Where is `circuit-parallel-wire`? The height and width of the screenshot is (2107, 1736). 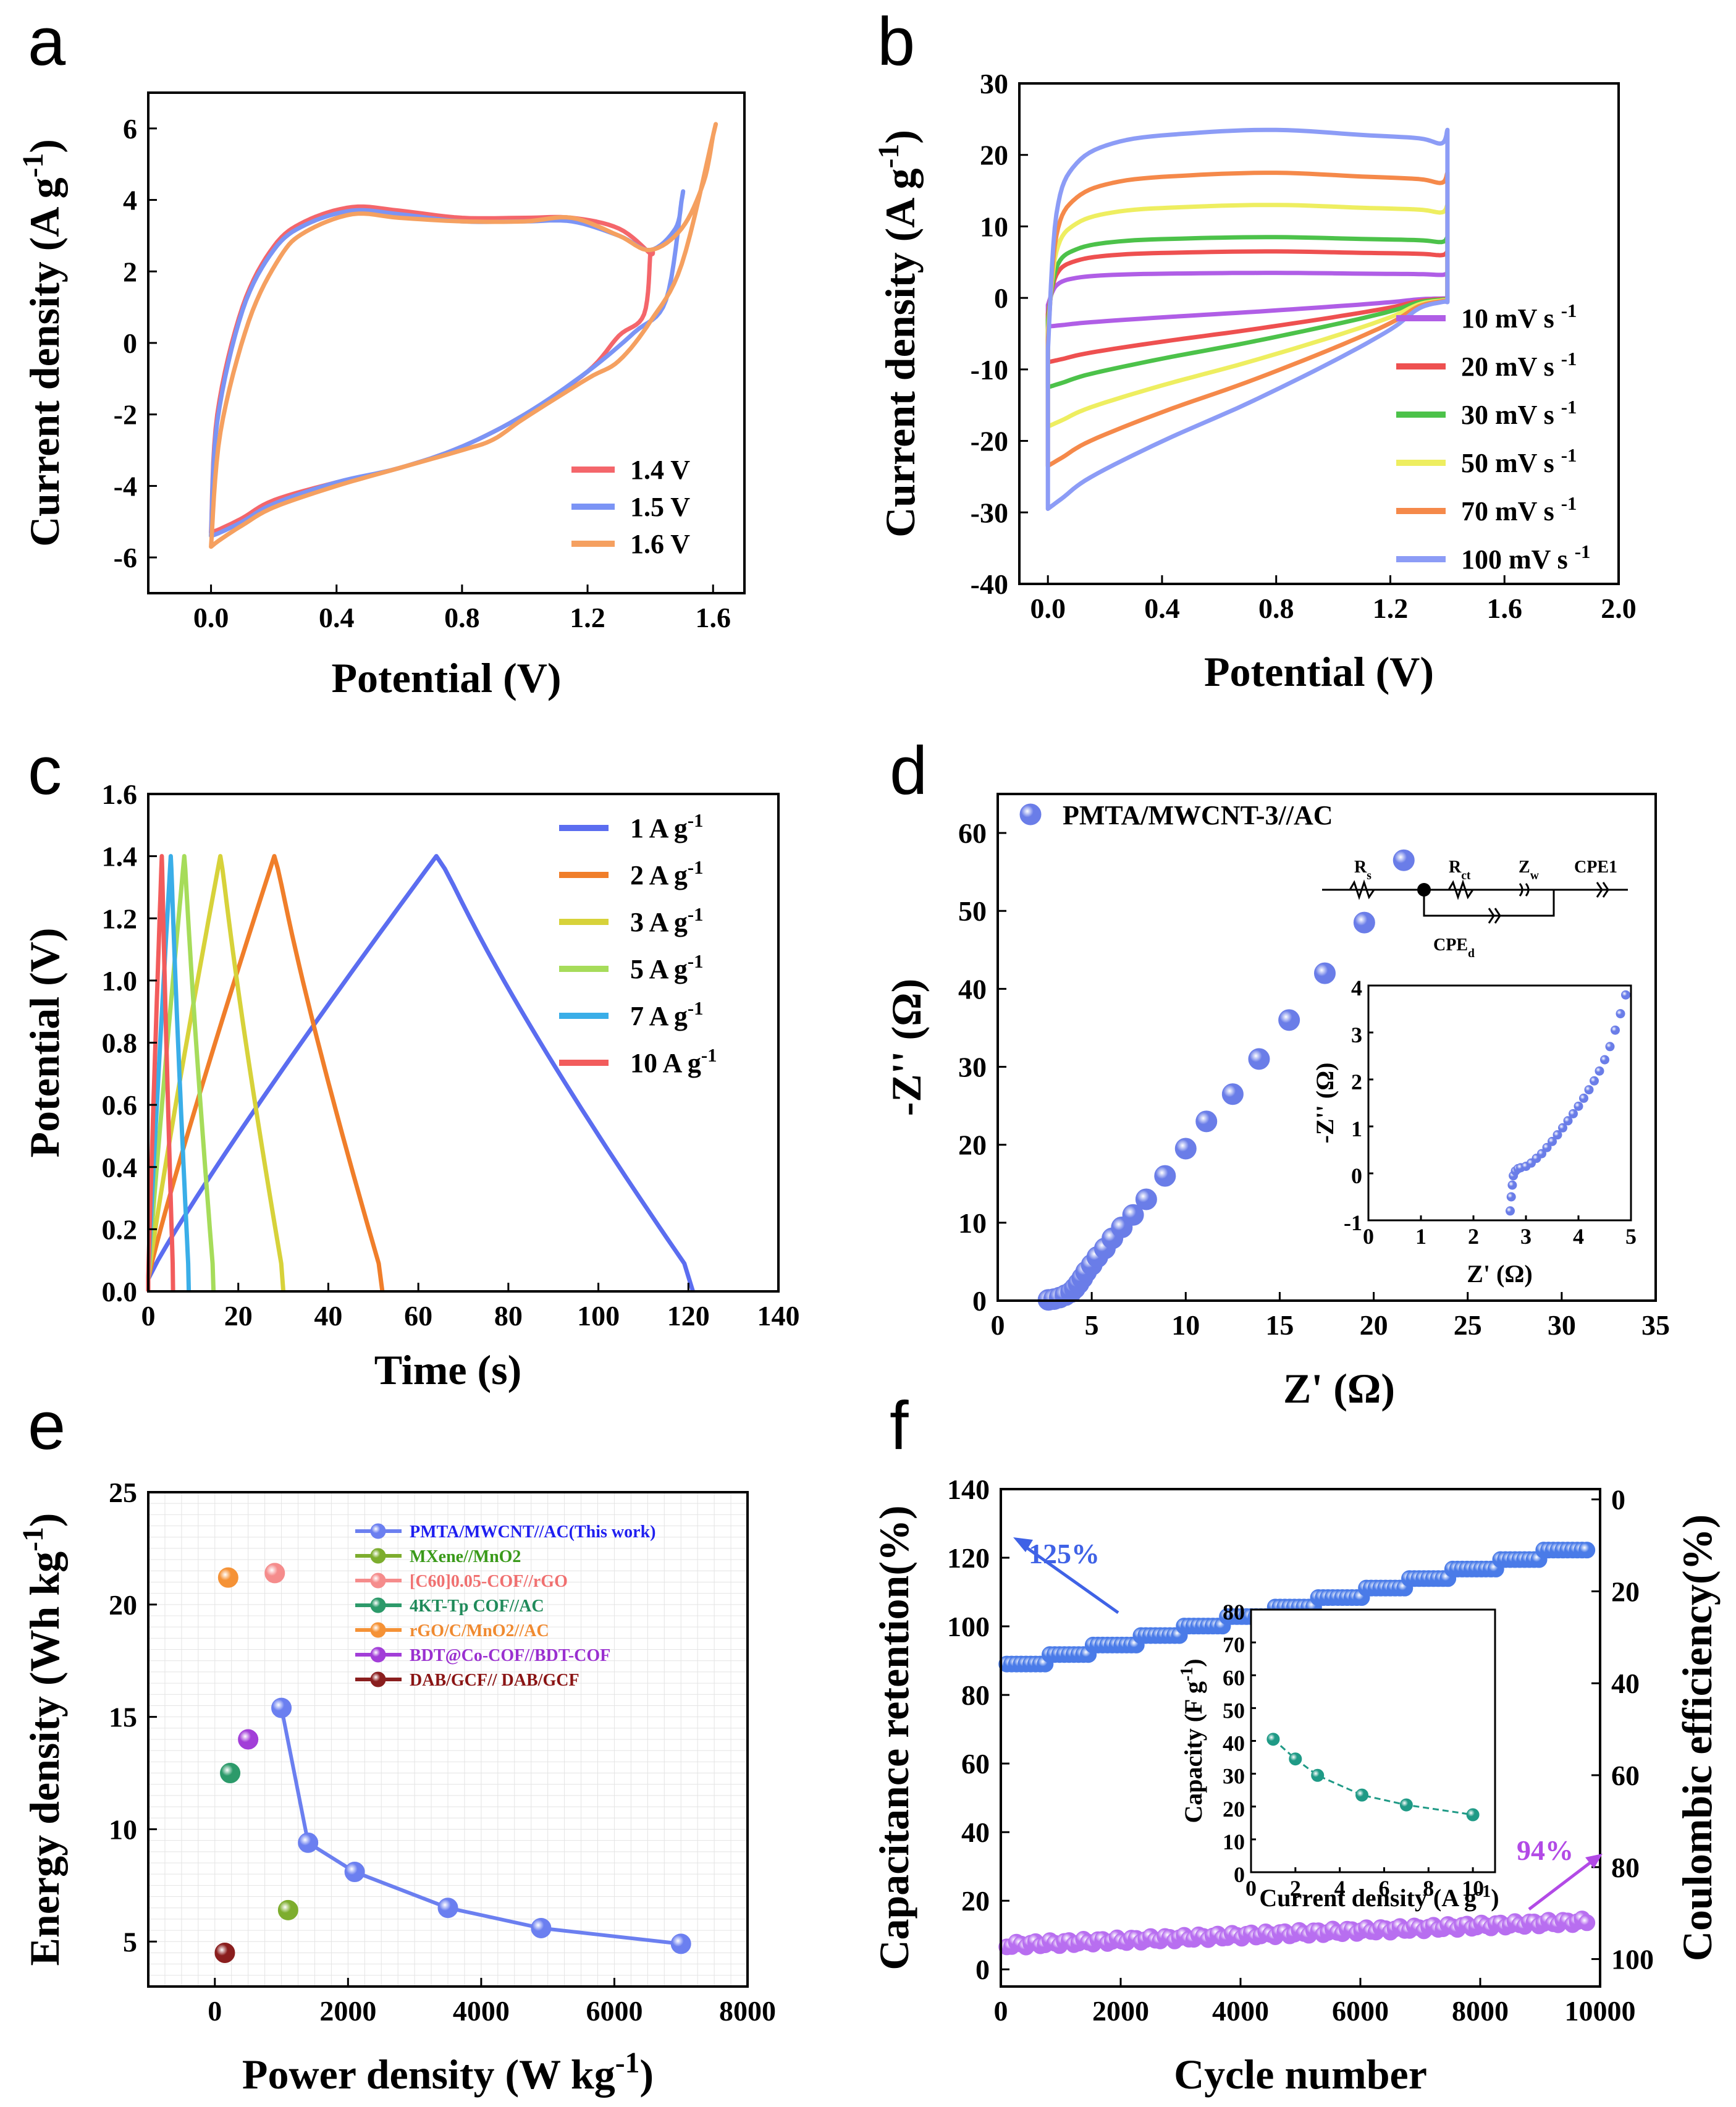 circuit-parallel-wire is located at coordinates (1489, 903).